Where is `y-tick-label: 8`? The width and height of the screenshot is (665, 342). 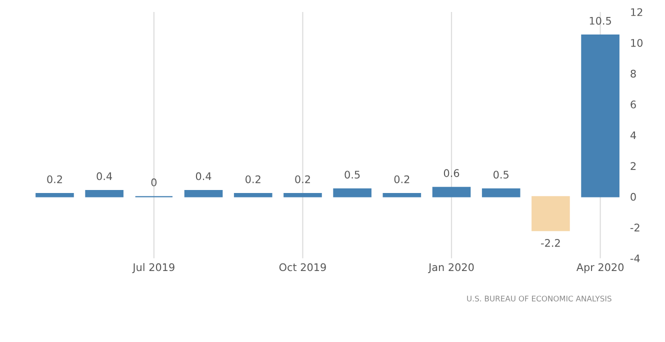 y-tick-label: 8 is located at coordinates (633, 74).